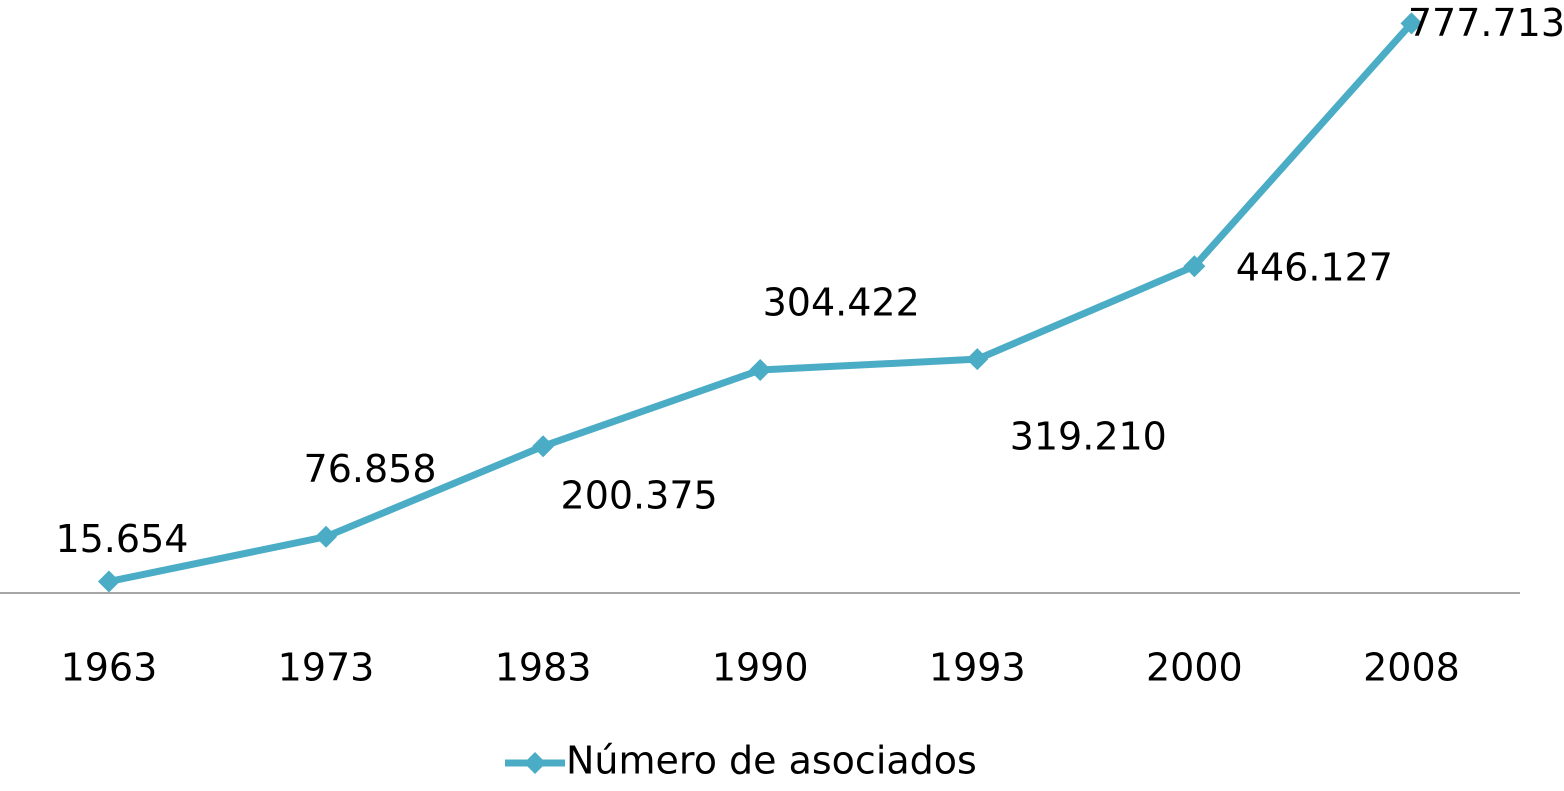 This screenshot has height=791, width=1564. Describe the element at coordinates (760, 668) in the screenshot. I see `x-tick-label: 1990` at that location.